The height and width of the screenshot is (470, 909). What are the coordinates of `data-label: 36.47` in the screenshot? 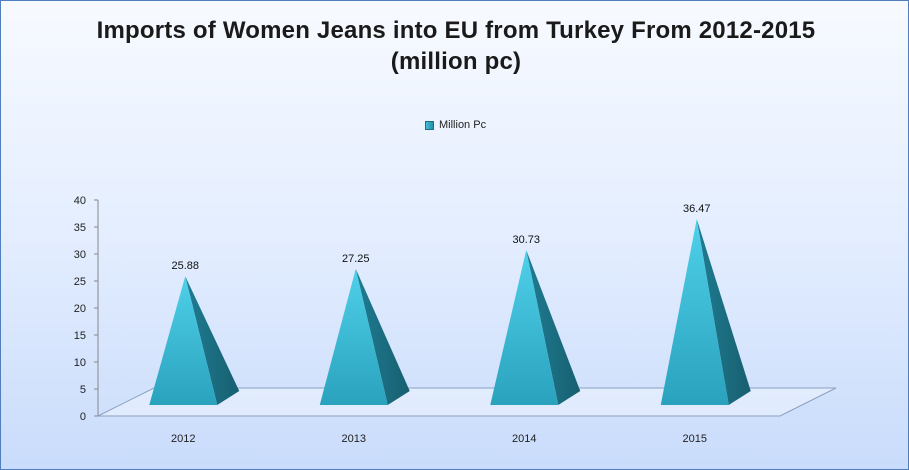 It's located at (697, 209).